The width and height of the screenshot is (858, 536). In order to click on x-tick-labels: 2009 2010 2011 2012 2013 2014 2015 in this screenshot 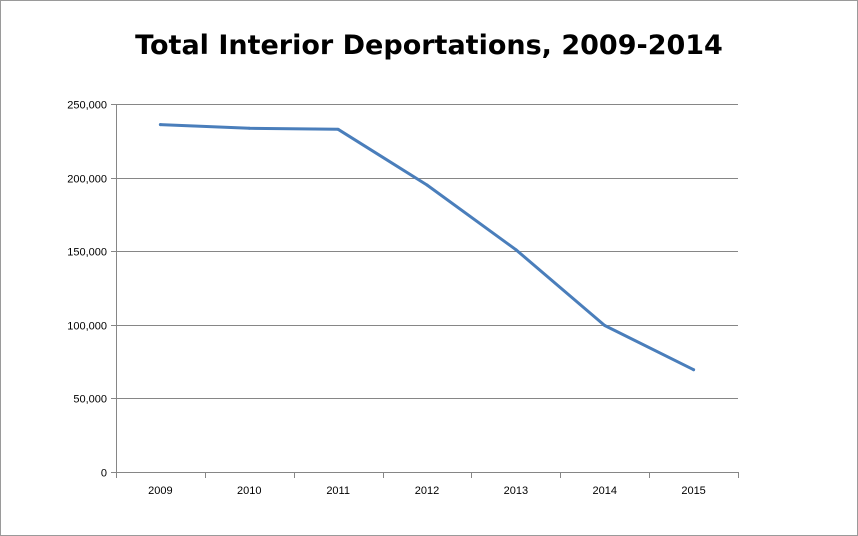, I will do `click(427, 491)`.